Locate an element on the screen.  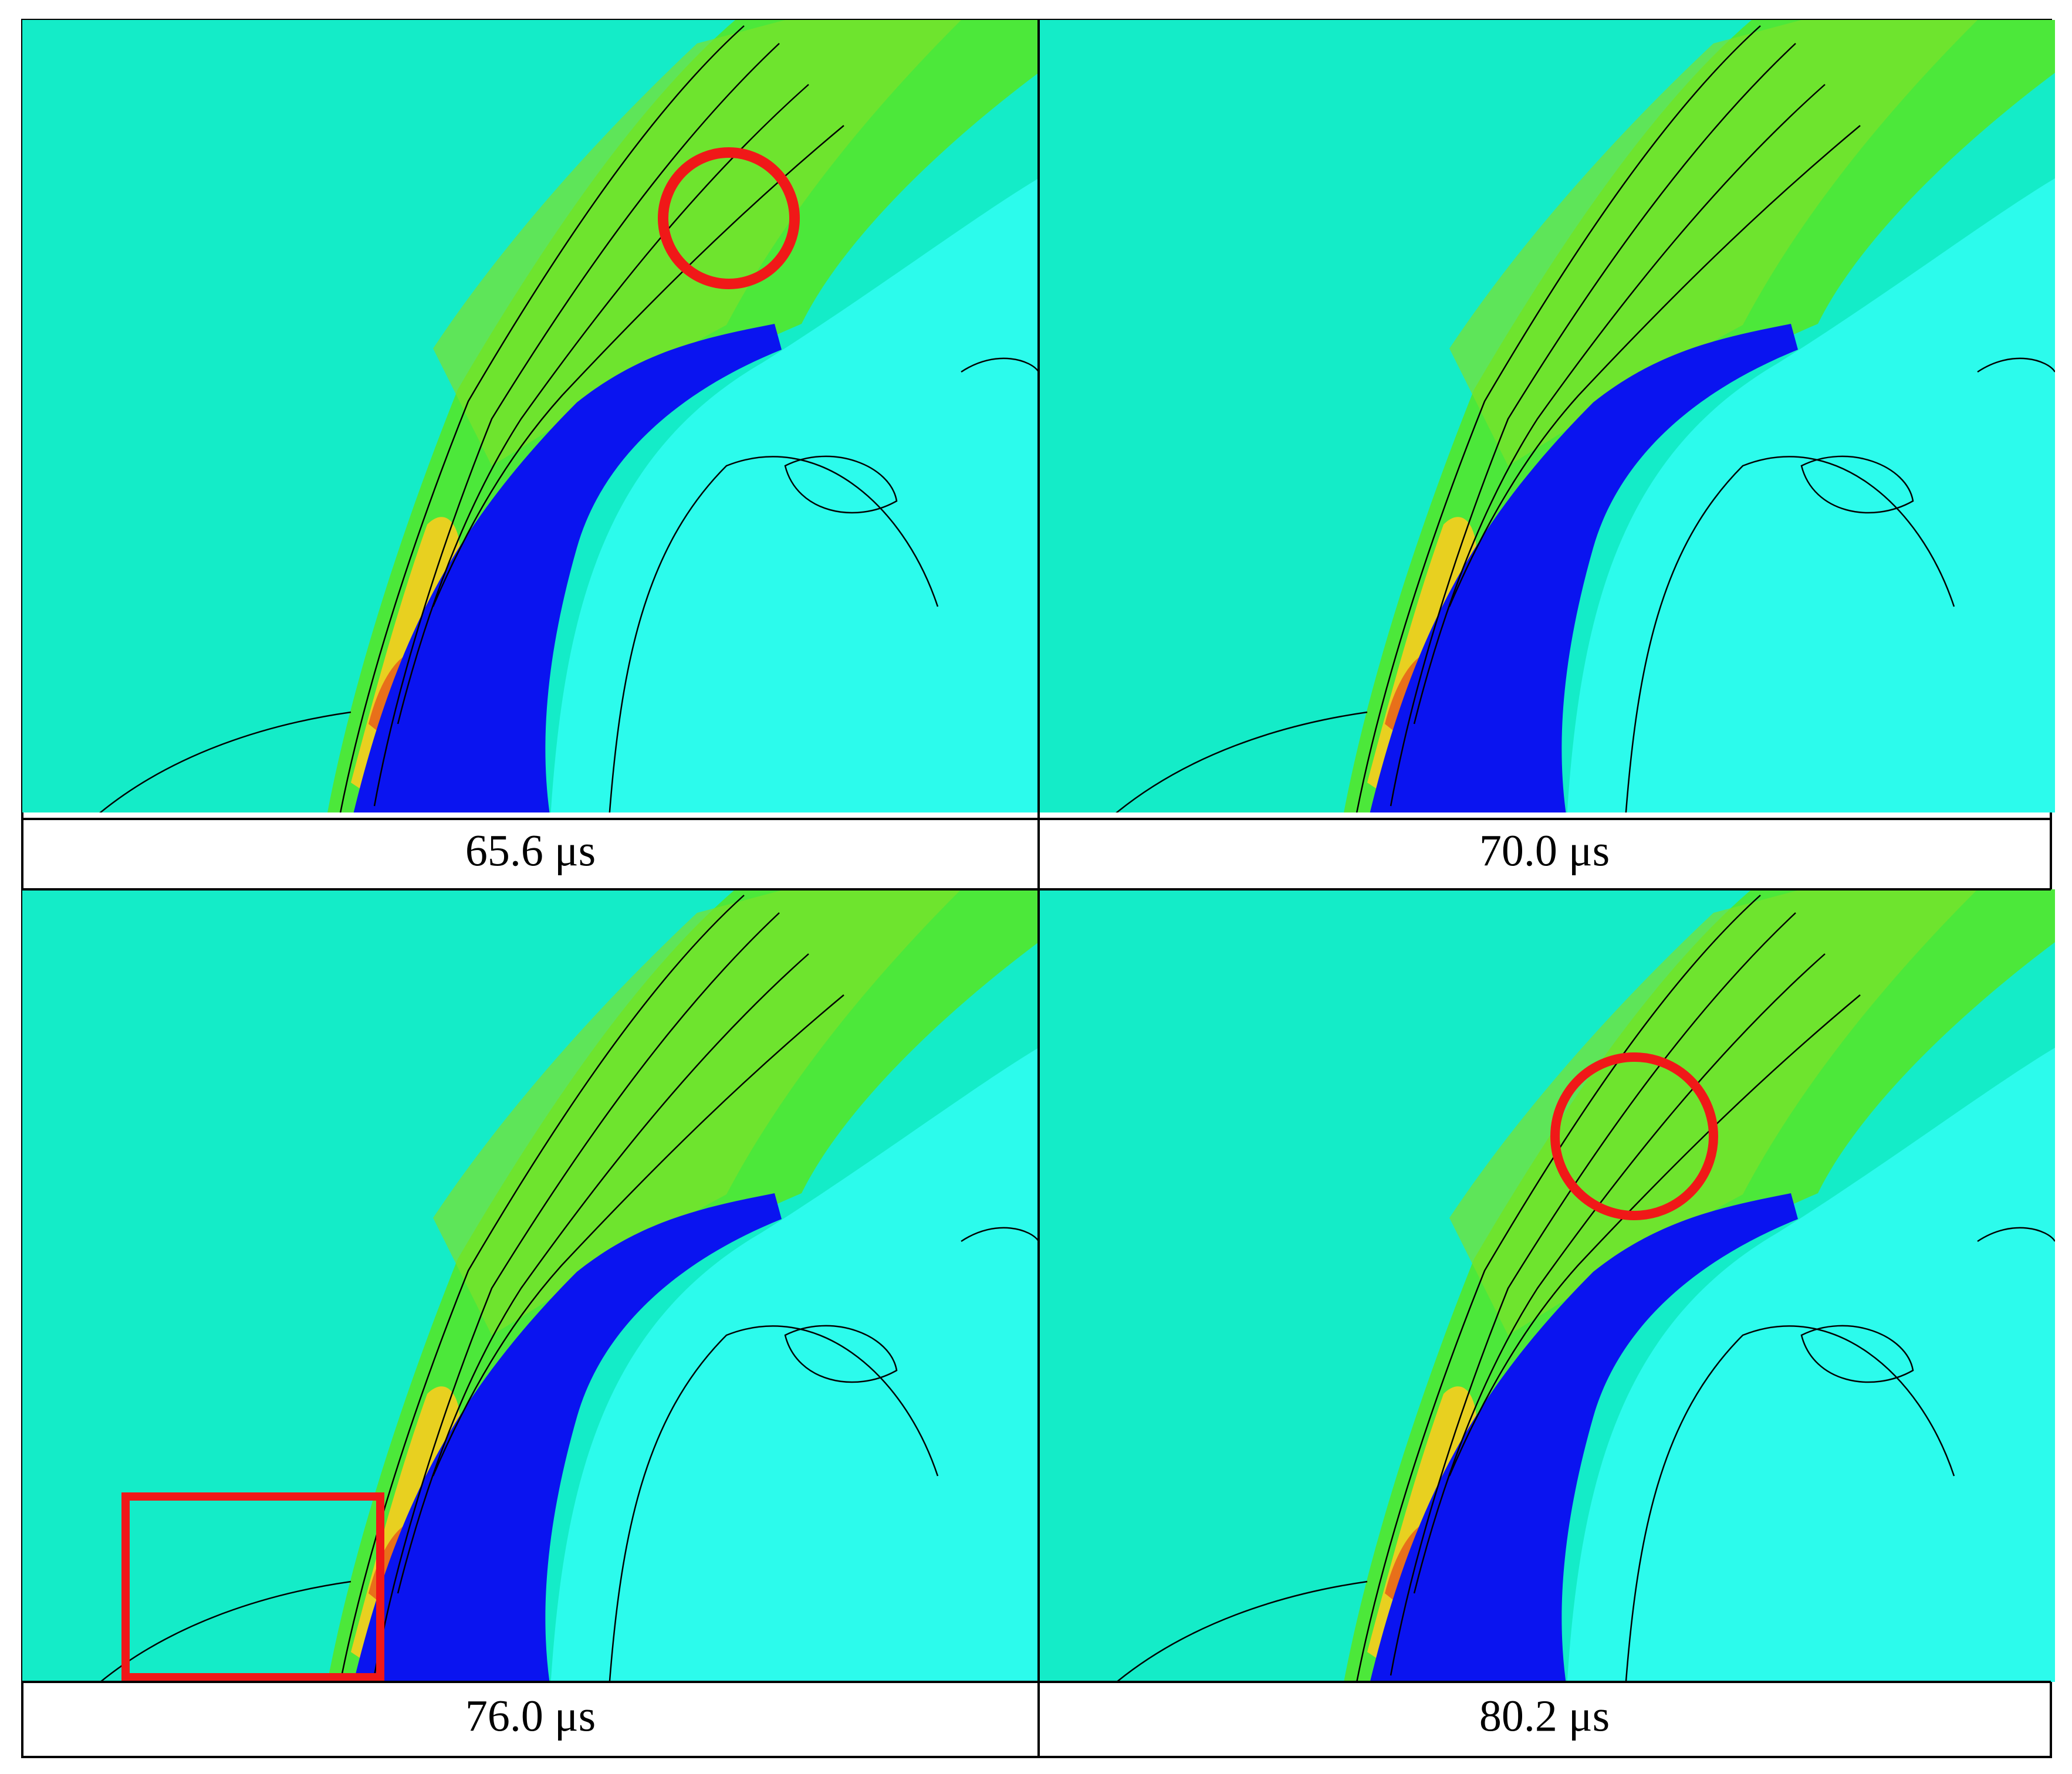
caption: 80.2 μs is located at coordinates (1544, 1716).